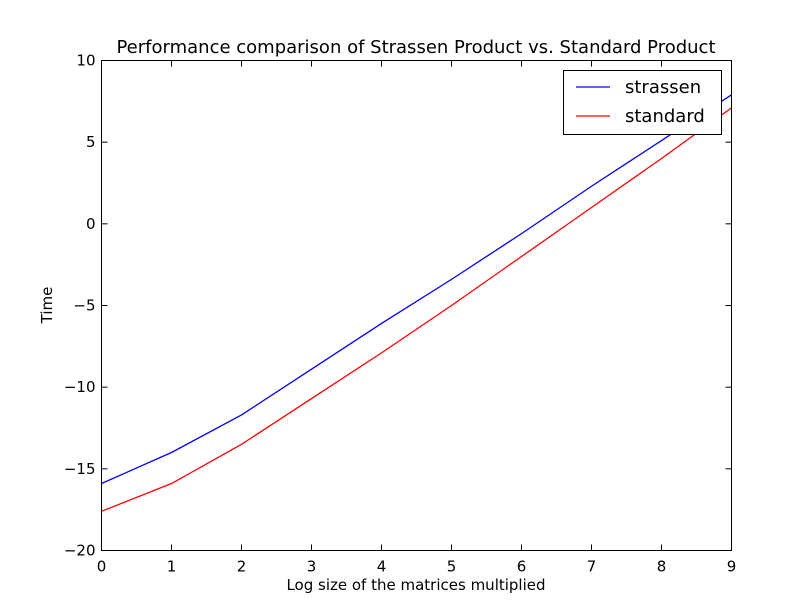 This screenshot has height=616, width=812. I want to click on y-tick-label--20: −20, so click(80, 551).